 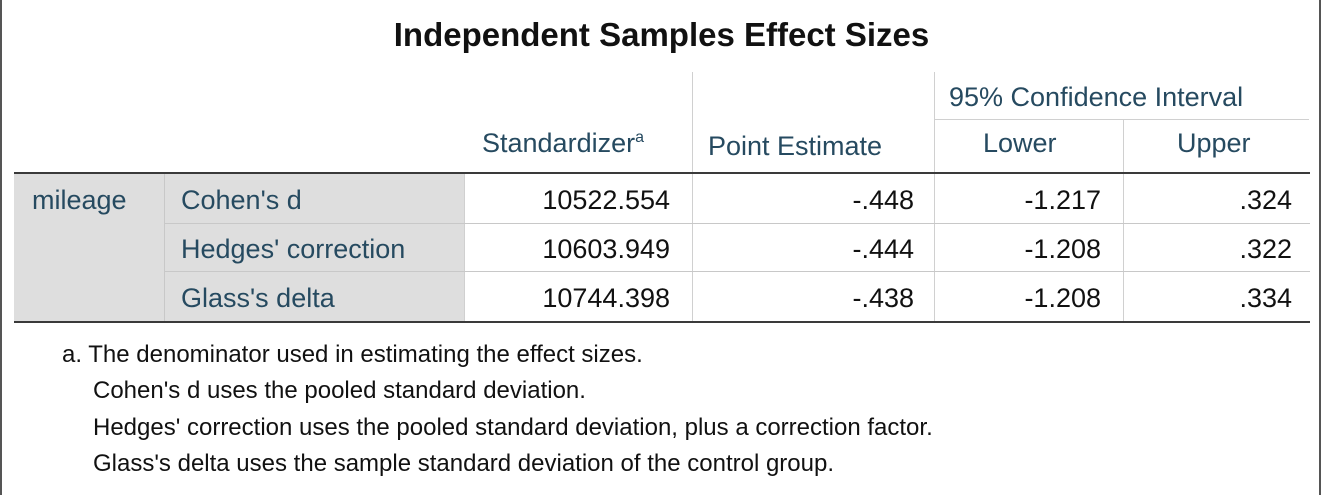 What do you see at coordinates (1062, 200) in the screenshot?
I see `lower-cell: -1.217` at bounding box center [1062, 200].